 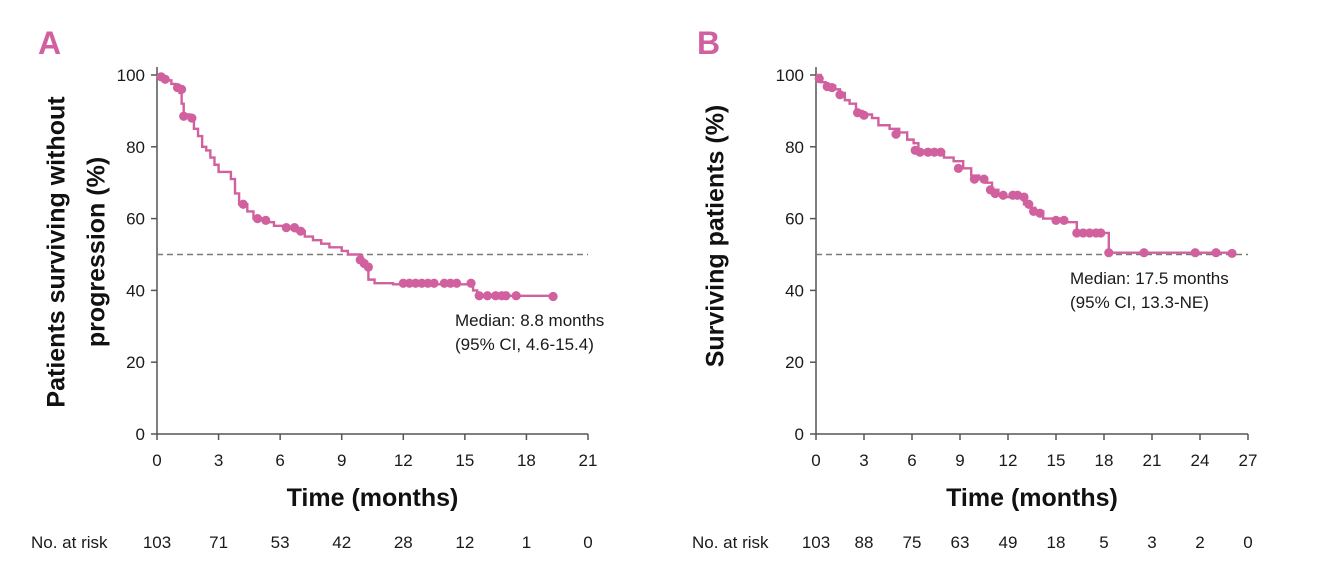 What do you see at coordinates (1139, 302) in the screenshot?
I see `median-annotation: (95% CI, 13.3-NE)` at bounding box center [1139, 302].